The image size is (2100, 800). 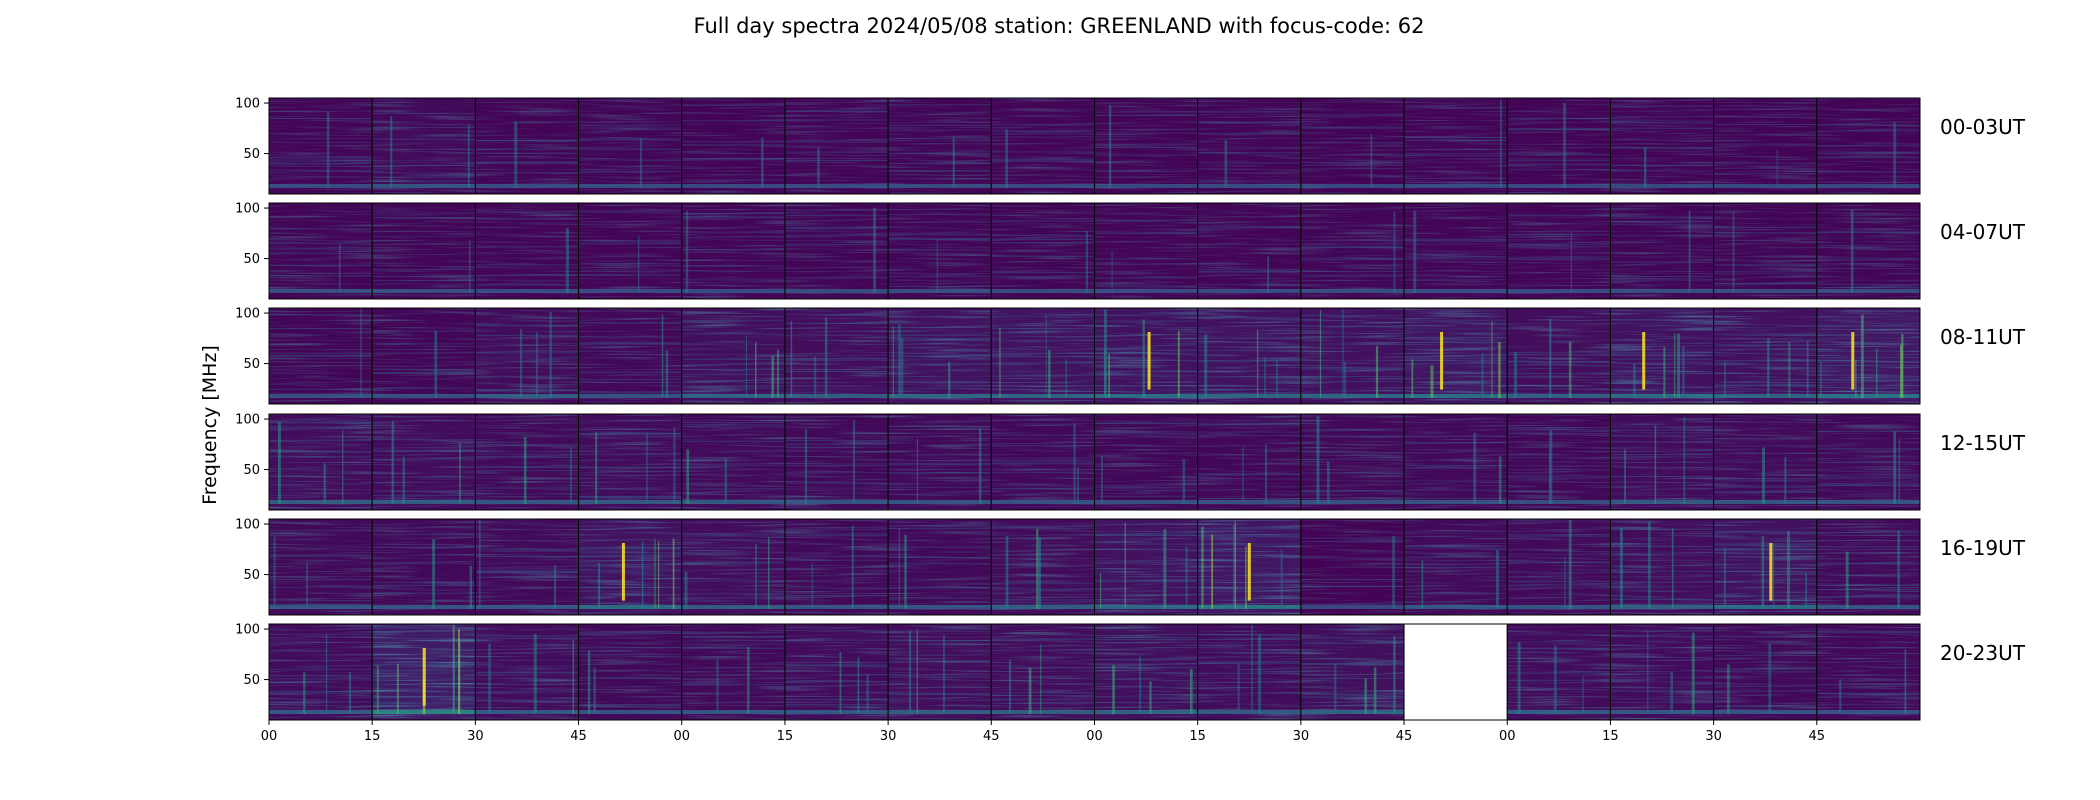 What do you see at coordinates (1983, 548) in the screenshot?
I see `row-time-label: 16-19UT` at bounding box center [1983, 548].